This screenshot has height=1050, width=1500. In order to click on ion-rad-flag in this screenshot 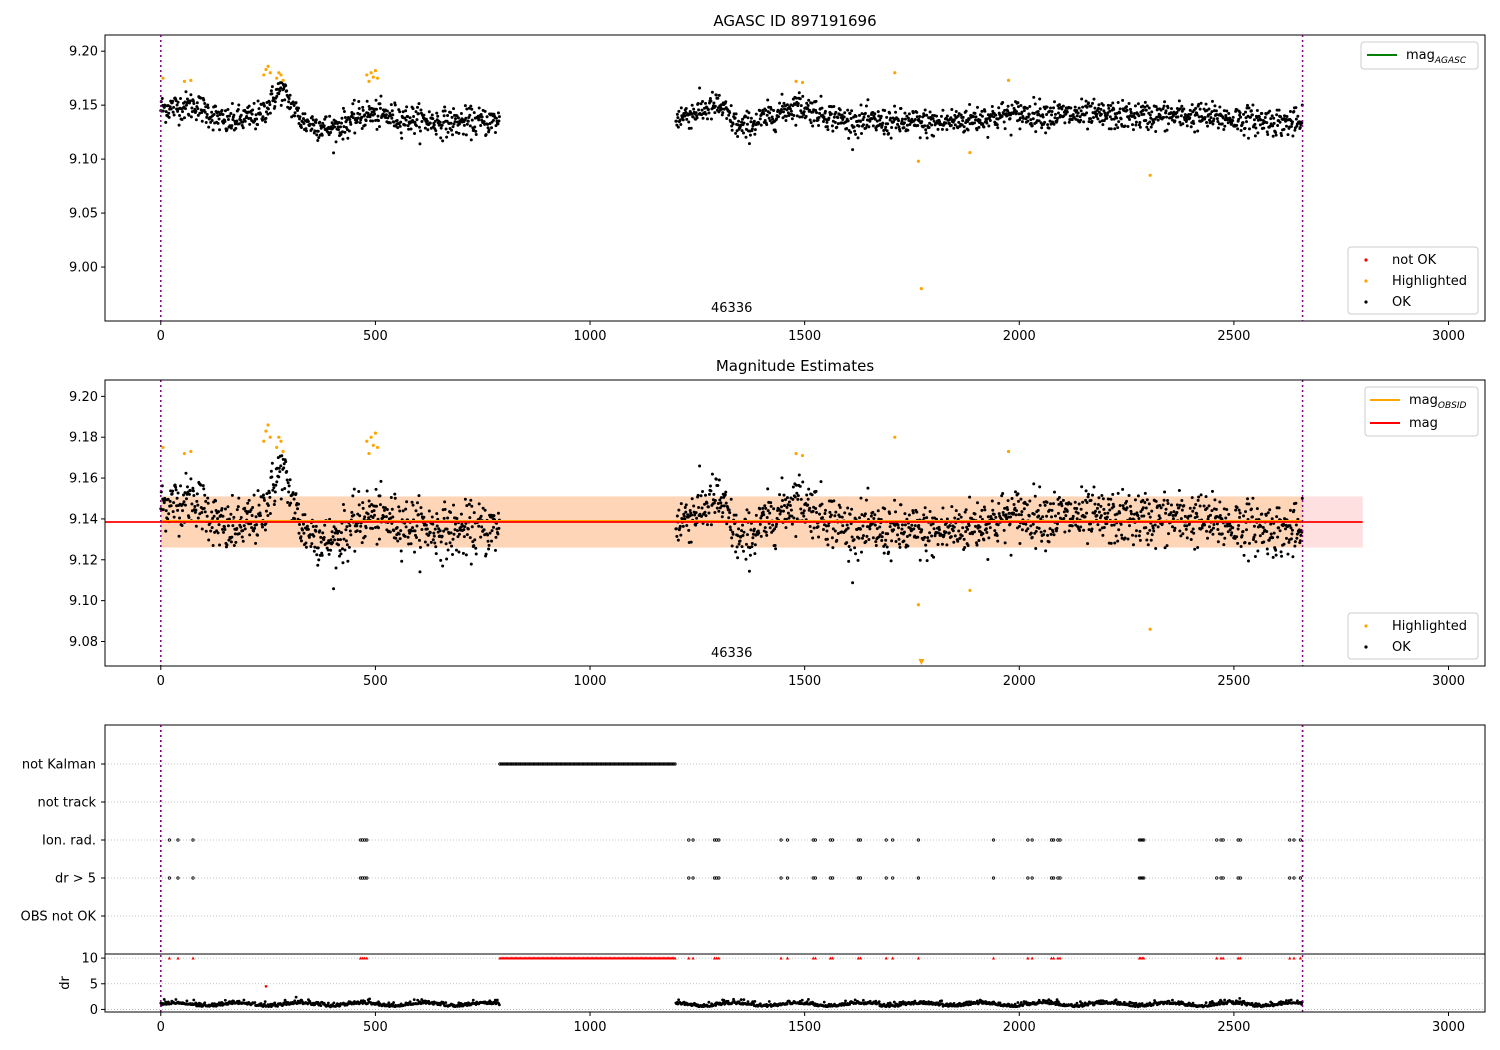, I will do `click(719, 840)`.